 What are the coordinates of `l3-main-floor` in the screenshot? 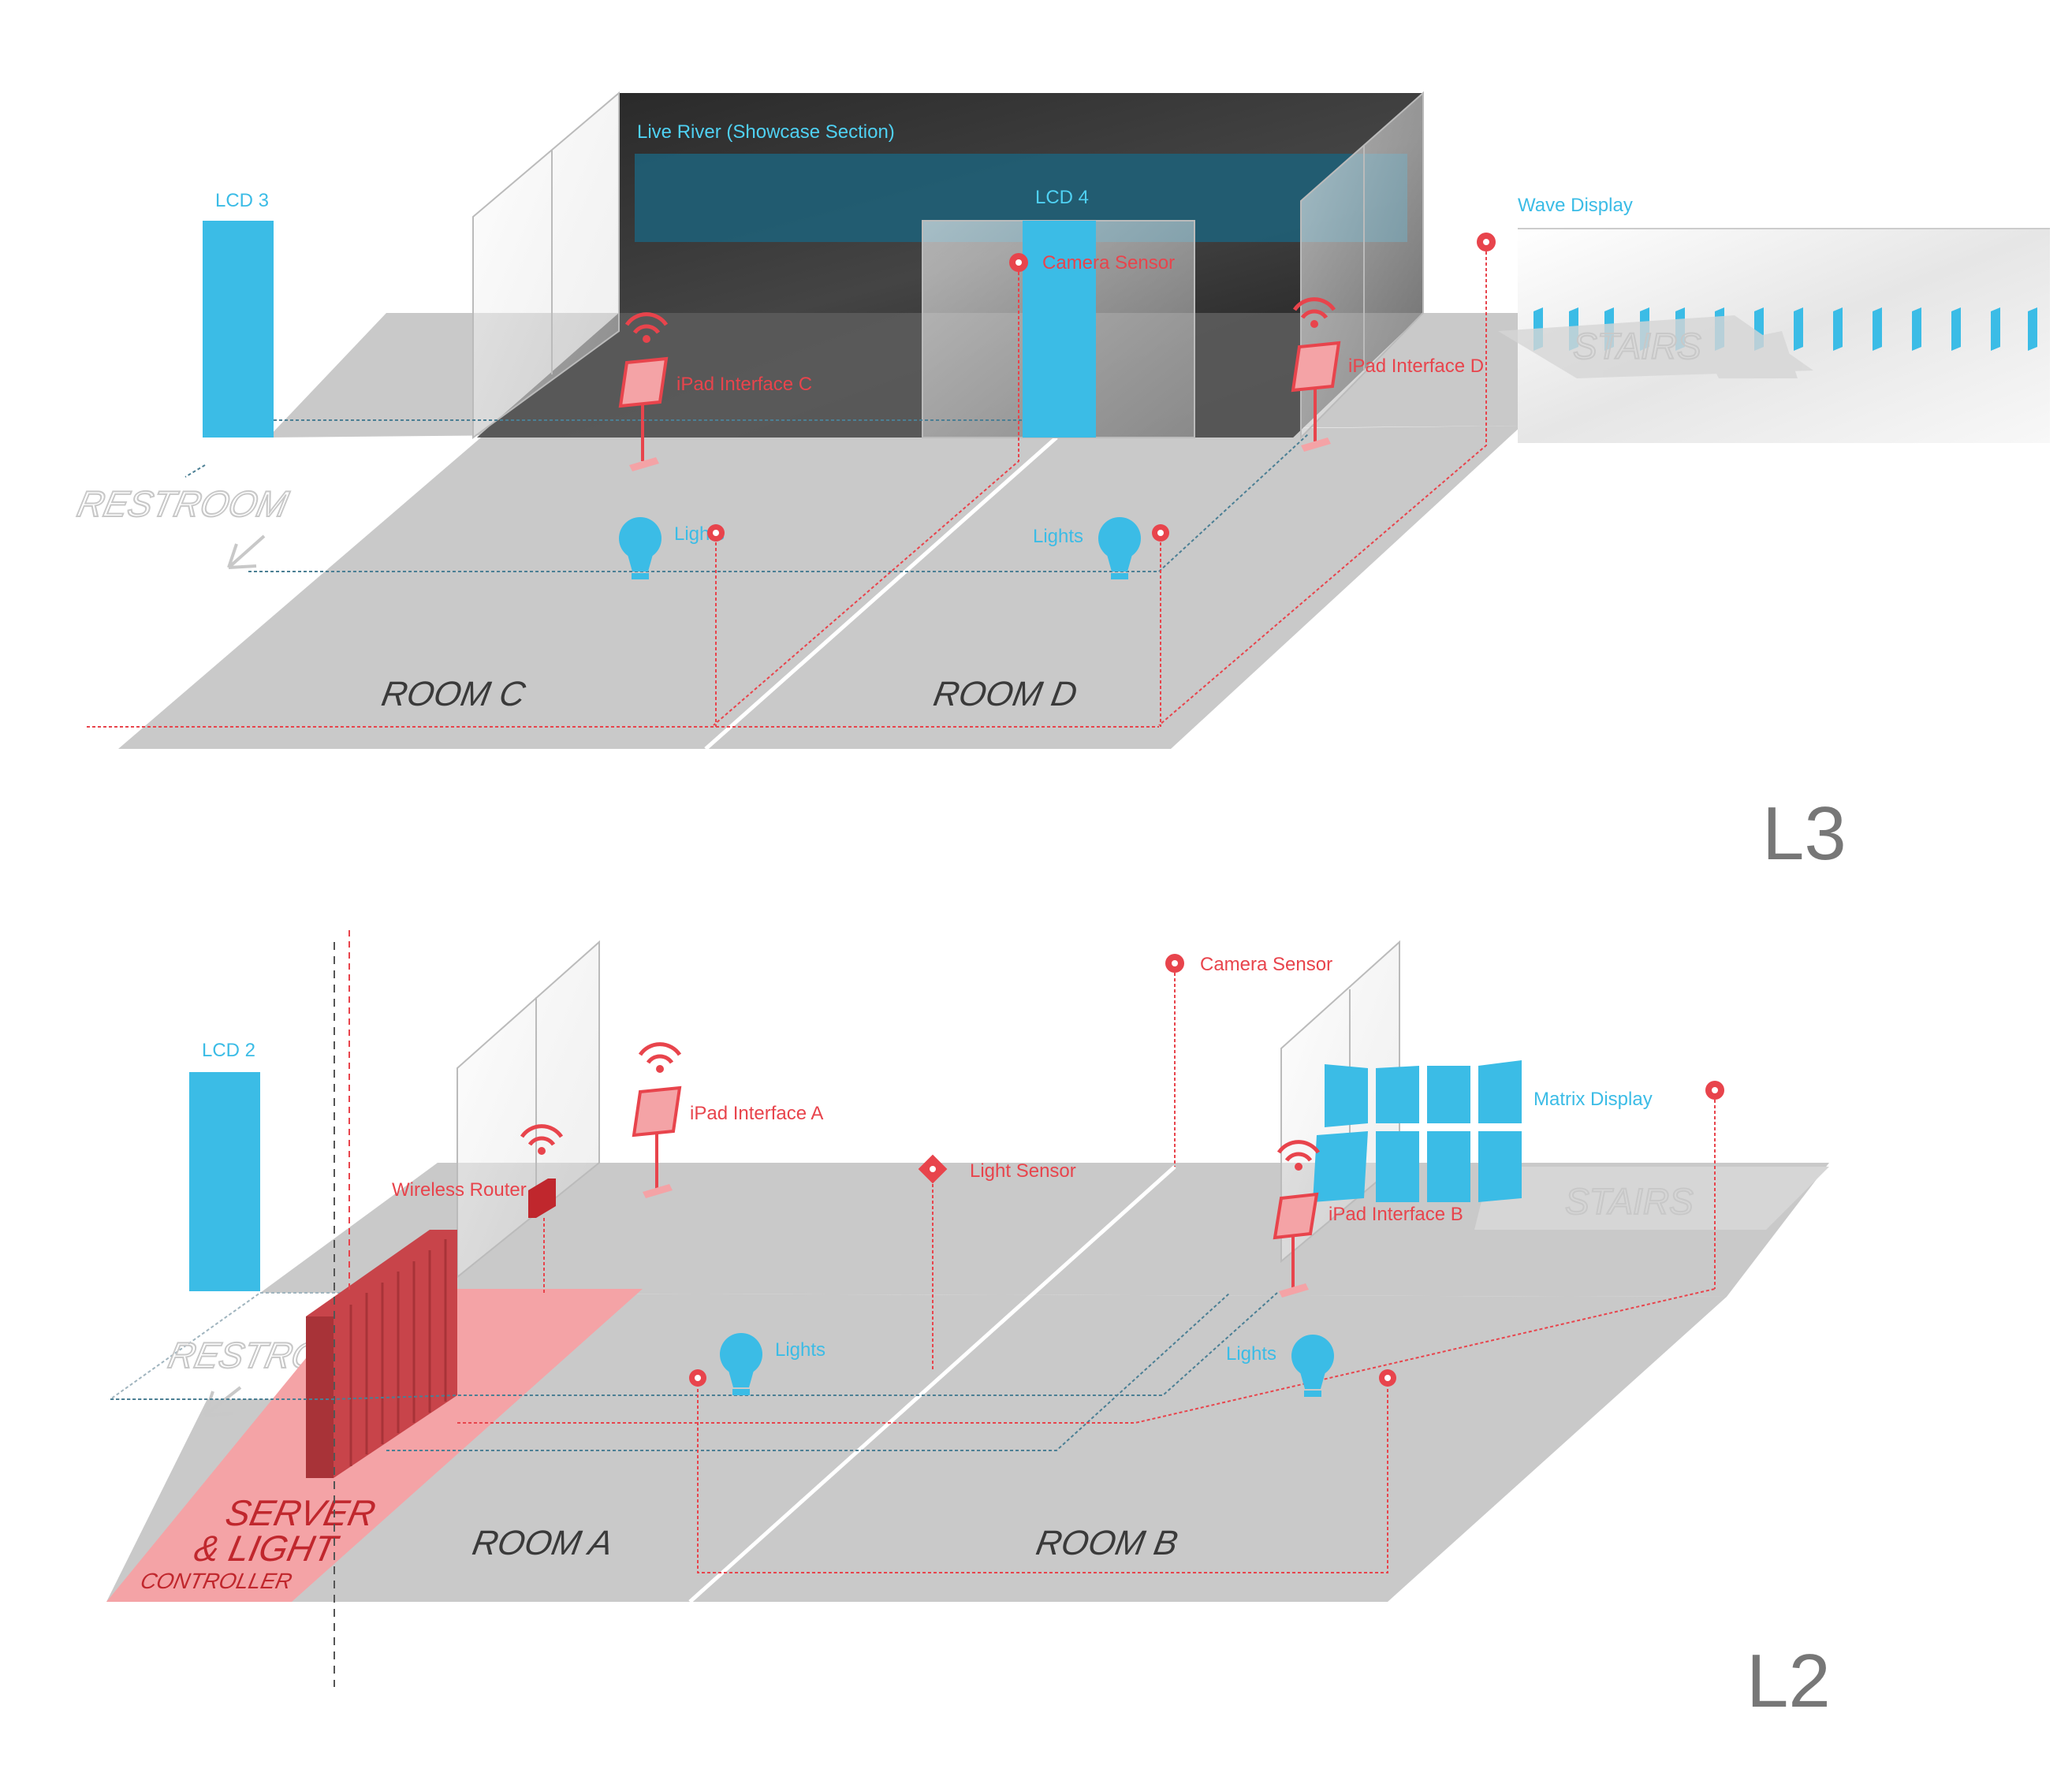 It's located at (820, 587).